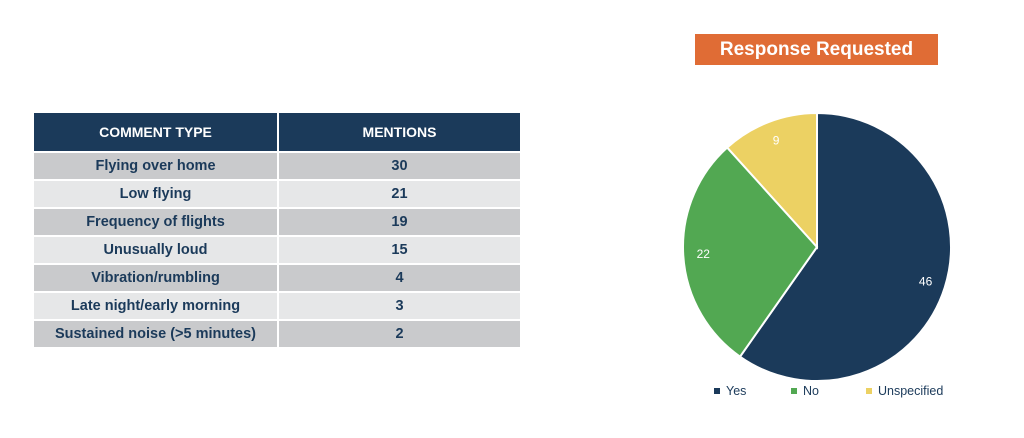 The width and height of the screenshot is (1024, 438). Describe the element at coordinates (156, 132) in the screenshot. I see `header-comment-type: COMMENT TYPE` at that location.